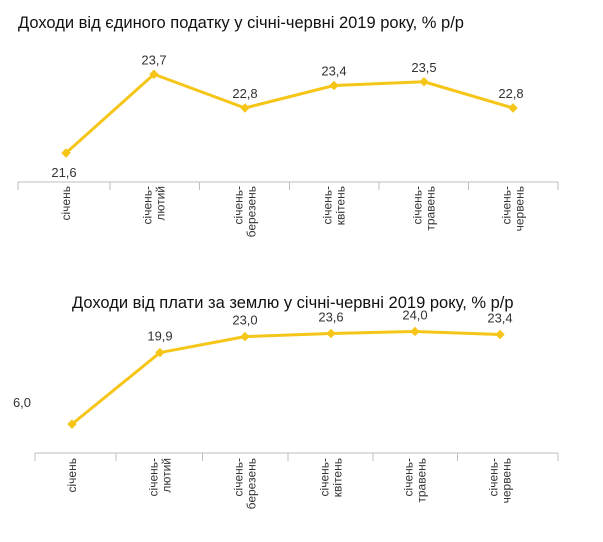 Image resolution: width=603 pixels, height=542 pixels. What do you see at coordinates (244, 320) in the screenshot?
I see `data-label: 23,0` at bounding box center [244, 320].